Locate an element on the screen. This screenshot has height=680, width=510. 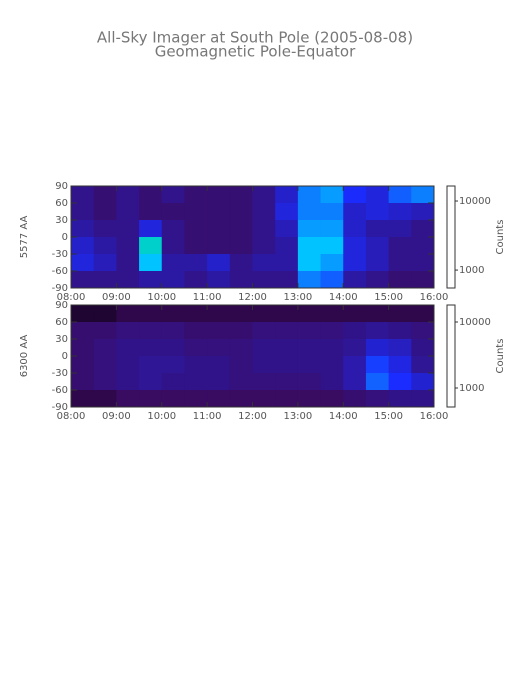
y-tick-label: 30 is located at coordinates (61, 220).